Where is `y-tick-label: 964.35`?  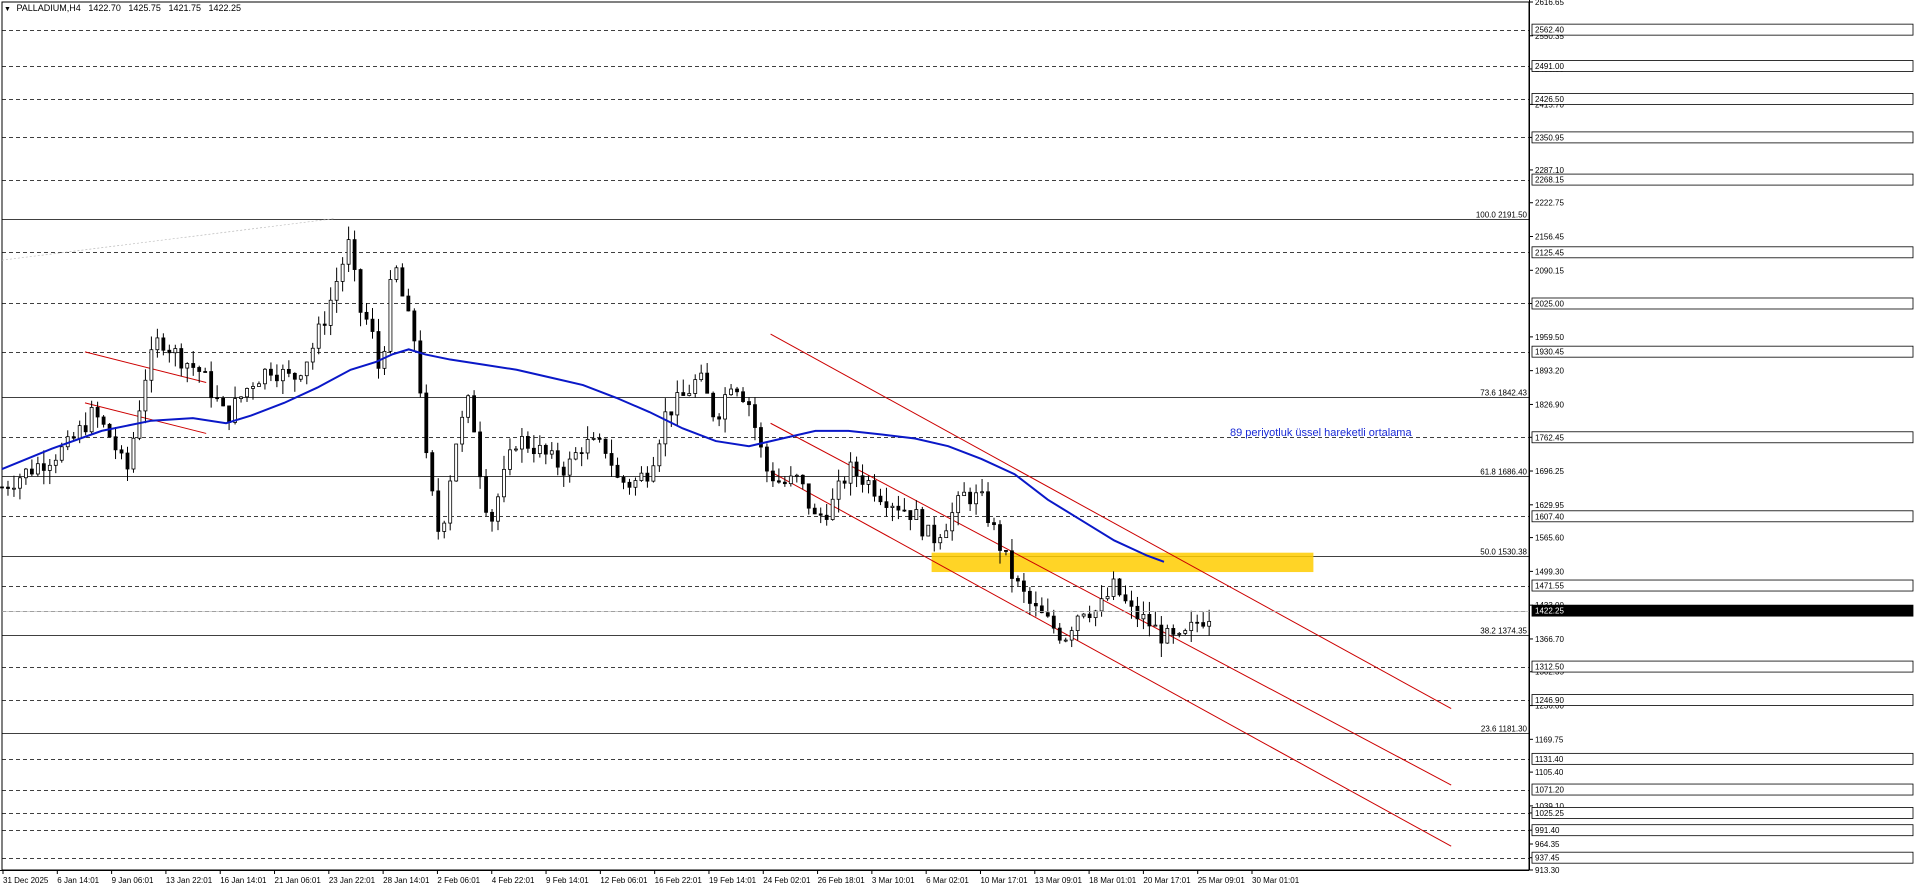 y-tick-label: 964.35 is located at coordinates (1547, 844).